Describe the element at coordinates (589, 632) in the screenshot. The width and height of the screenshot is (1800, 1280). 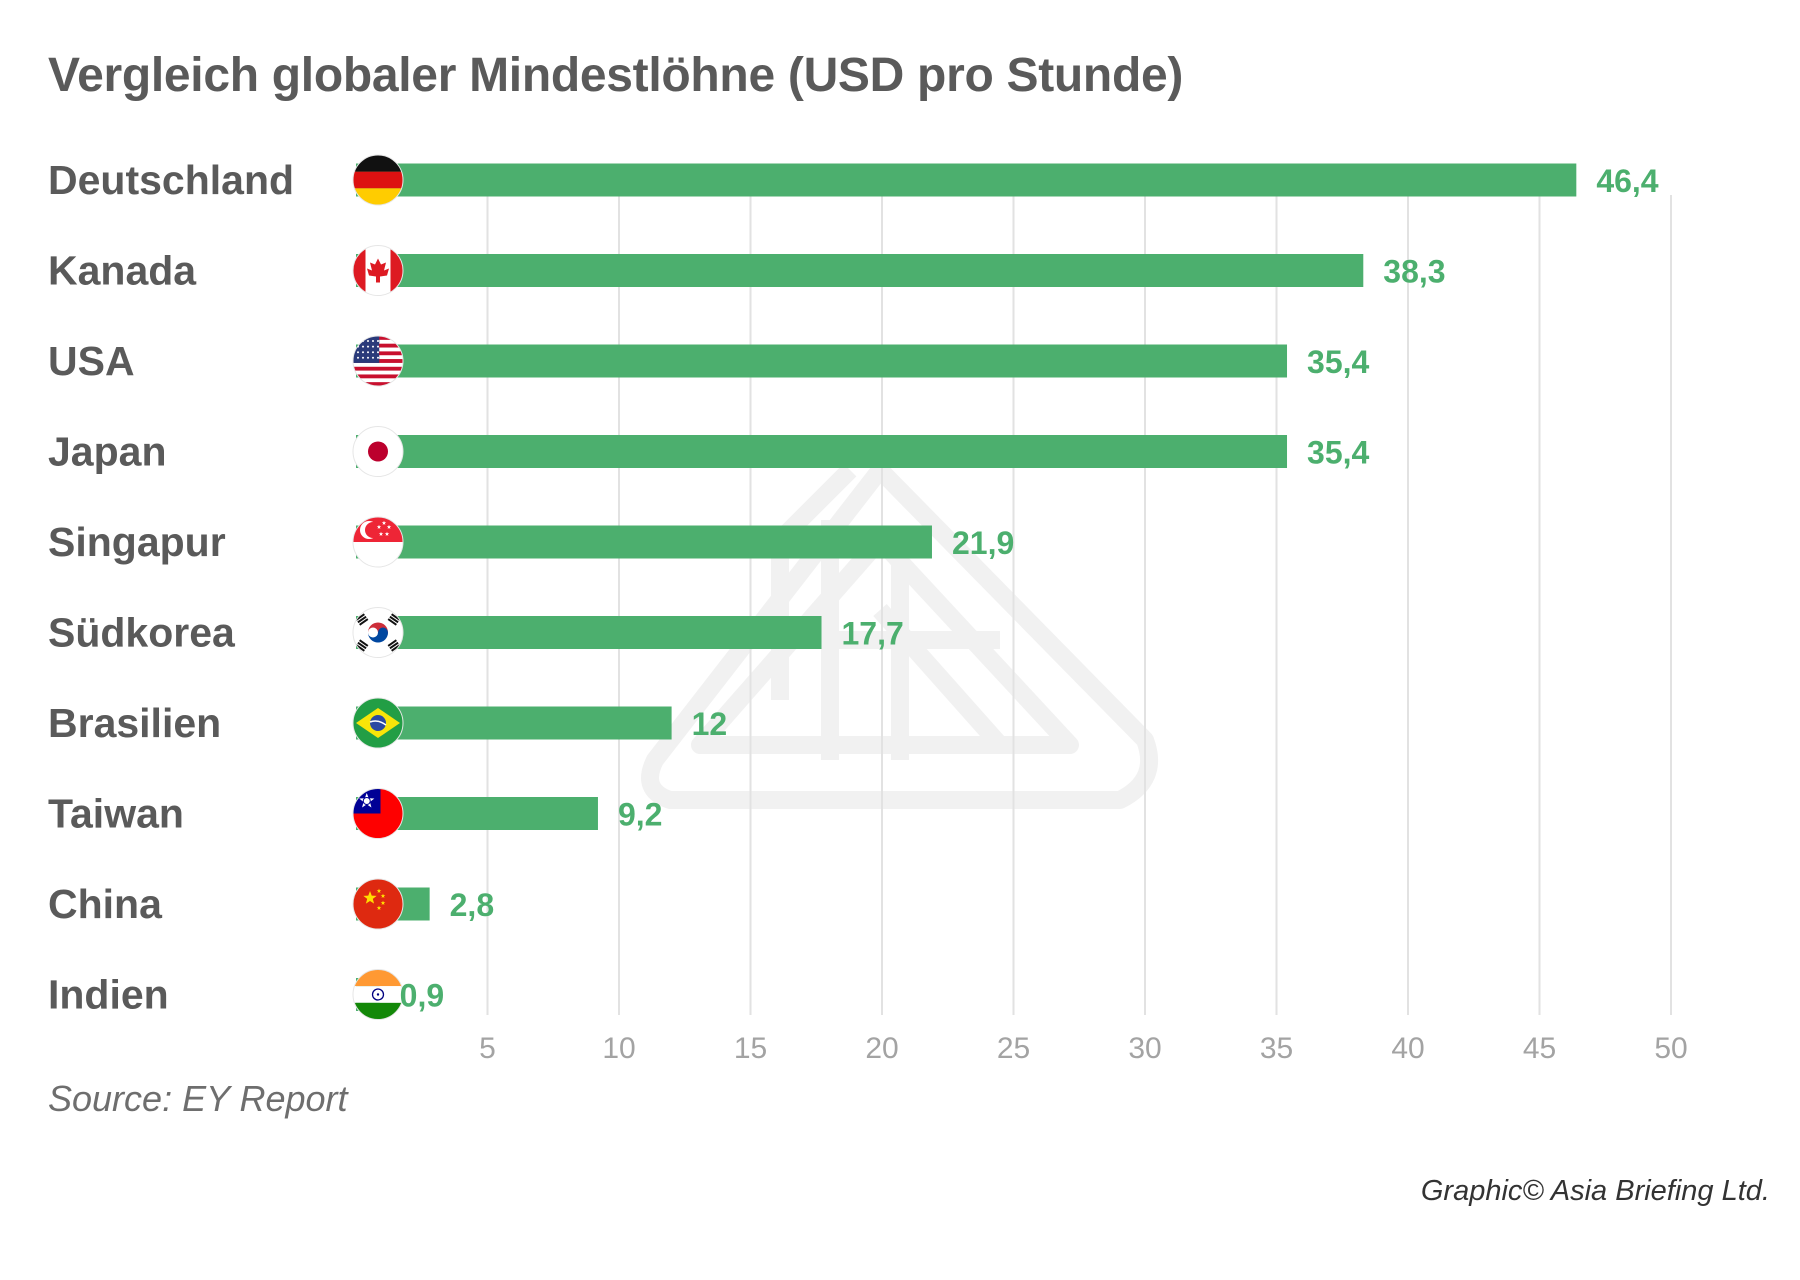
I see `bar-south-korea` at that location.